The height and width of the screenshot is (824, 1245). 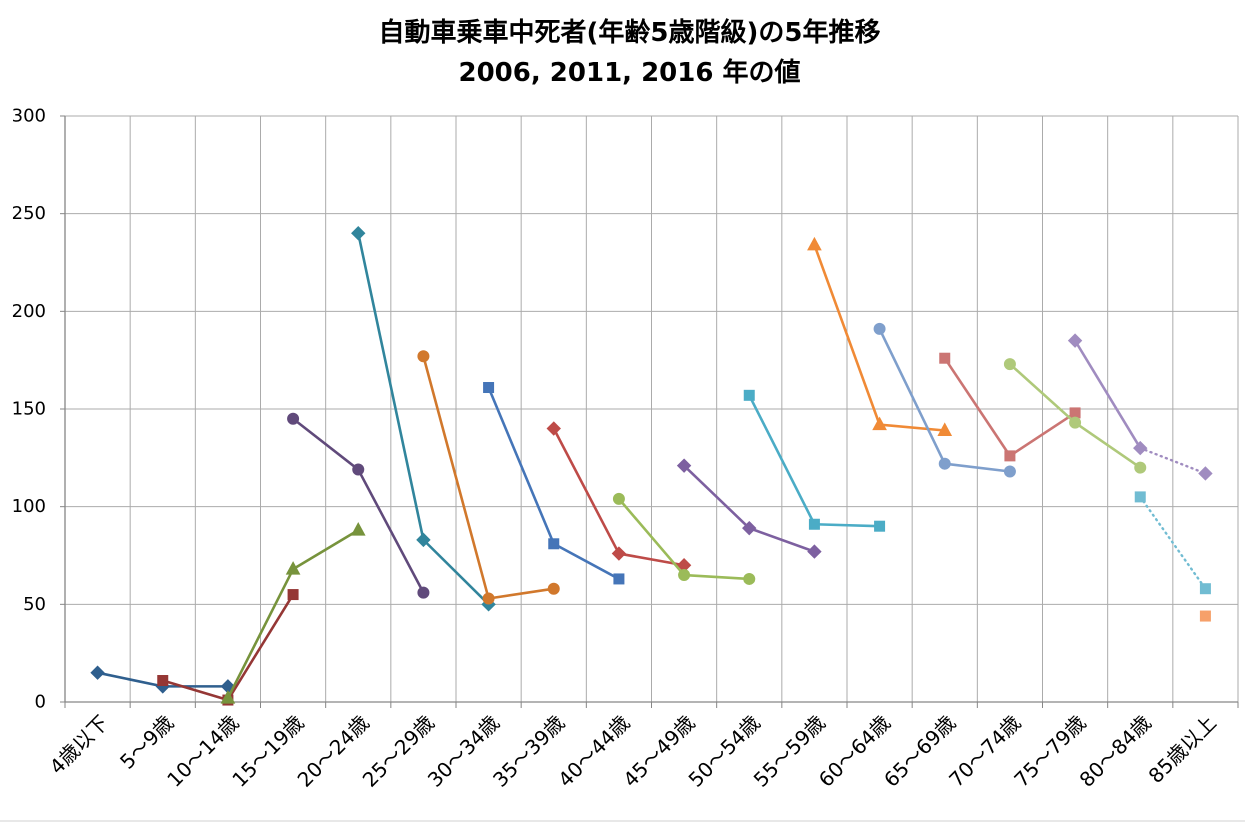 I want to click on series-1-point, so click(x=97, y=672).